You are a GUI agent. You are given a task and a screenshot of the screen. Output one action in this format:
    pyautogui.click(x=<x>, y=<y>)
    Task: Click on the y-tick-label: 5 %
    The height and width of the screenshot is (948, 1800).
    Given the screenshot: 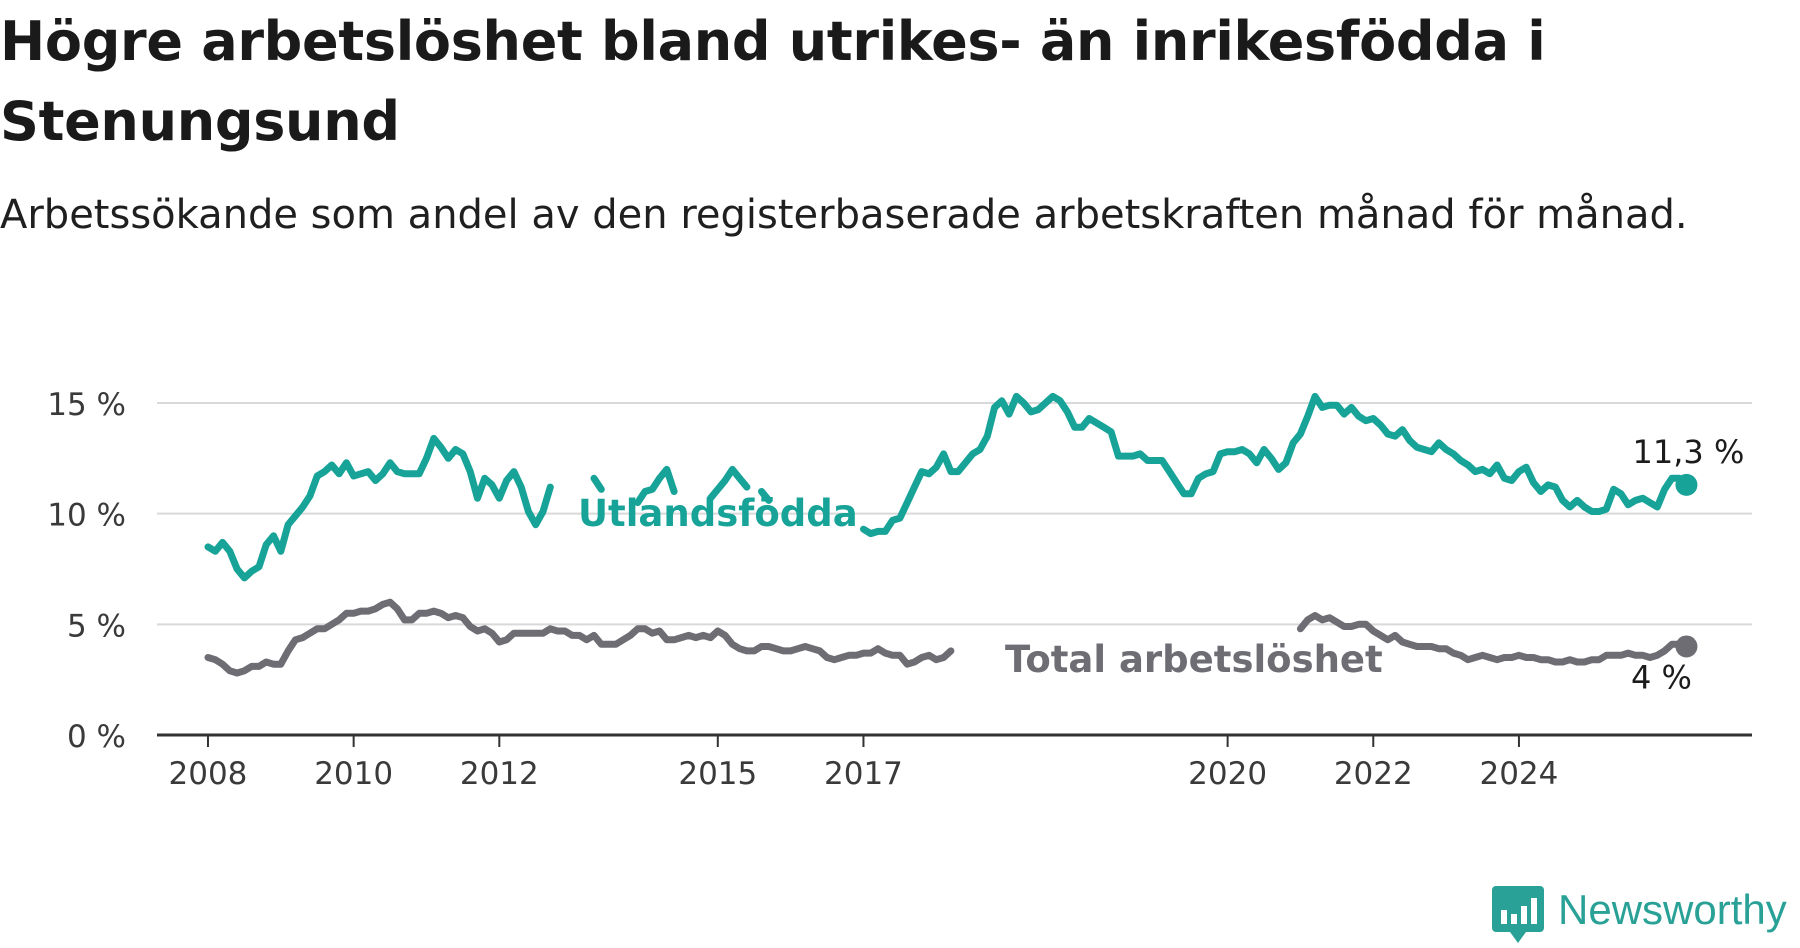 What is the action you would take?
    pyautogui.click(x=96, y=626)
    